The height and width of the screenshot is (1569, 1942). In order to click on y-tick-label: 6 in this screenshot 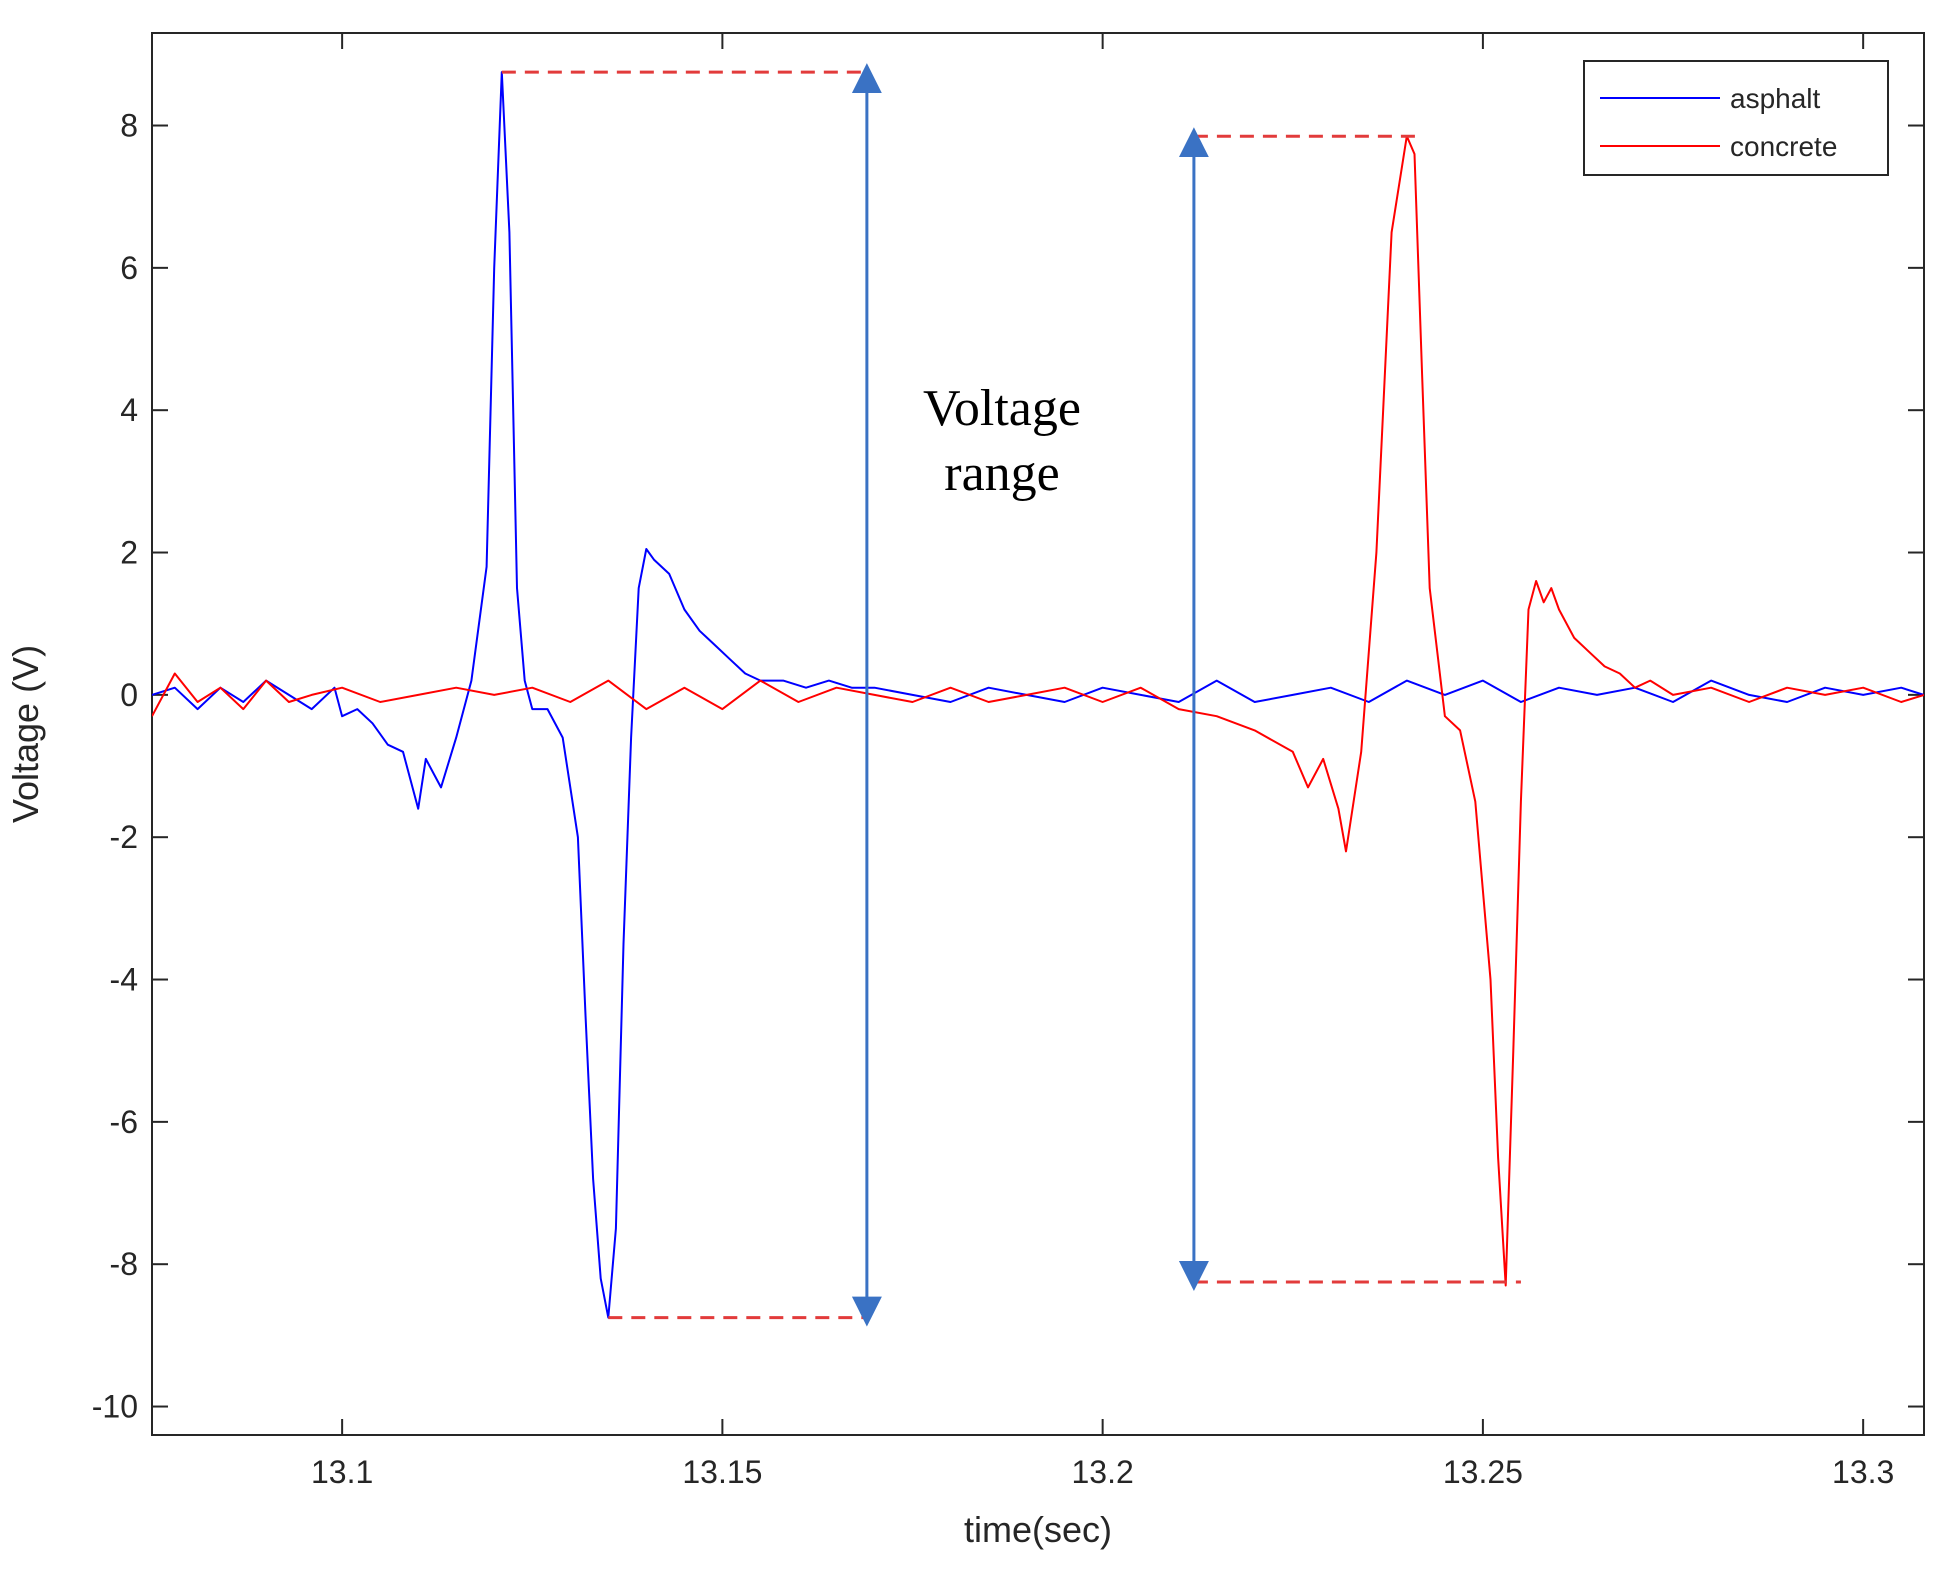, I will do `click(129, 268)`.